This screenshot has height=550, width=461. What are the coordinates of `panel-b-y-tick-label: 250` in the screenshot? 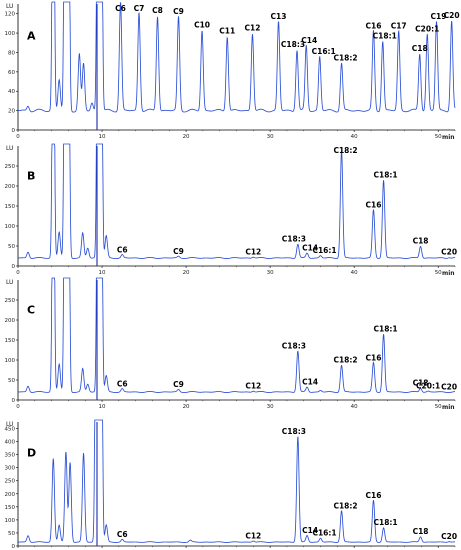 It's located at (10, 167).